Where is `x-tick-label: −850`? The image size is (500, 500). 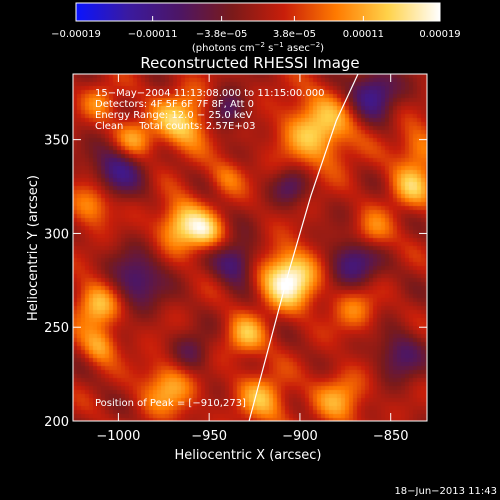 x-tick-label: −850 is located at coordinates (391, 436).